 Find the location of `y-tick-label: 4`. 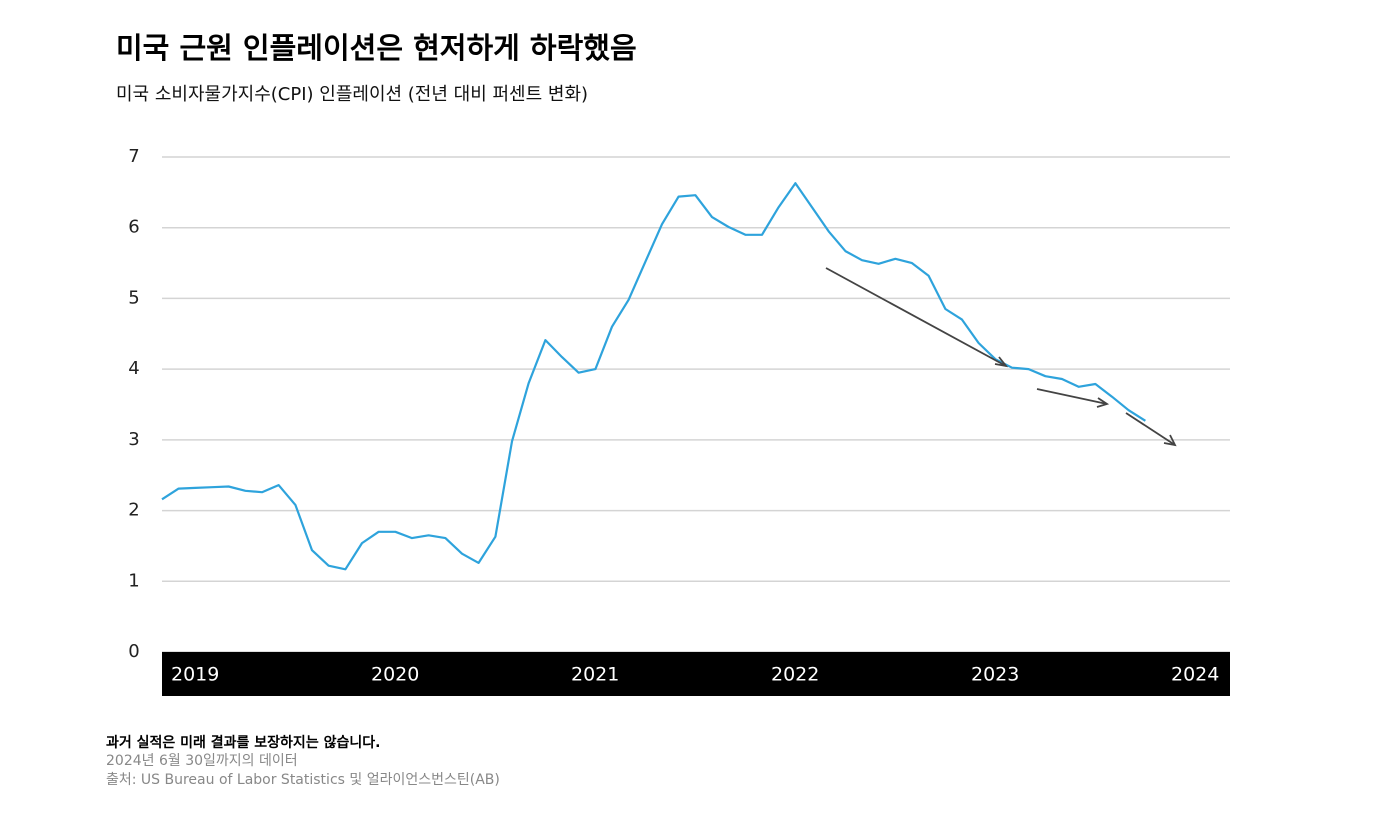

y-tick-label: 4 is located at coordinates (133, 368).